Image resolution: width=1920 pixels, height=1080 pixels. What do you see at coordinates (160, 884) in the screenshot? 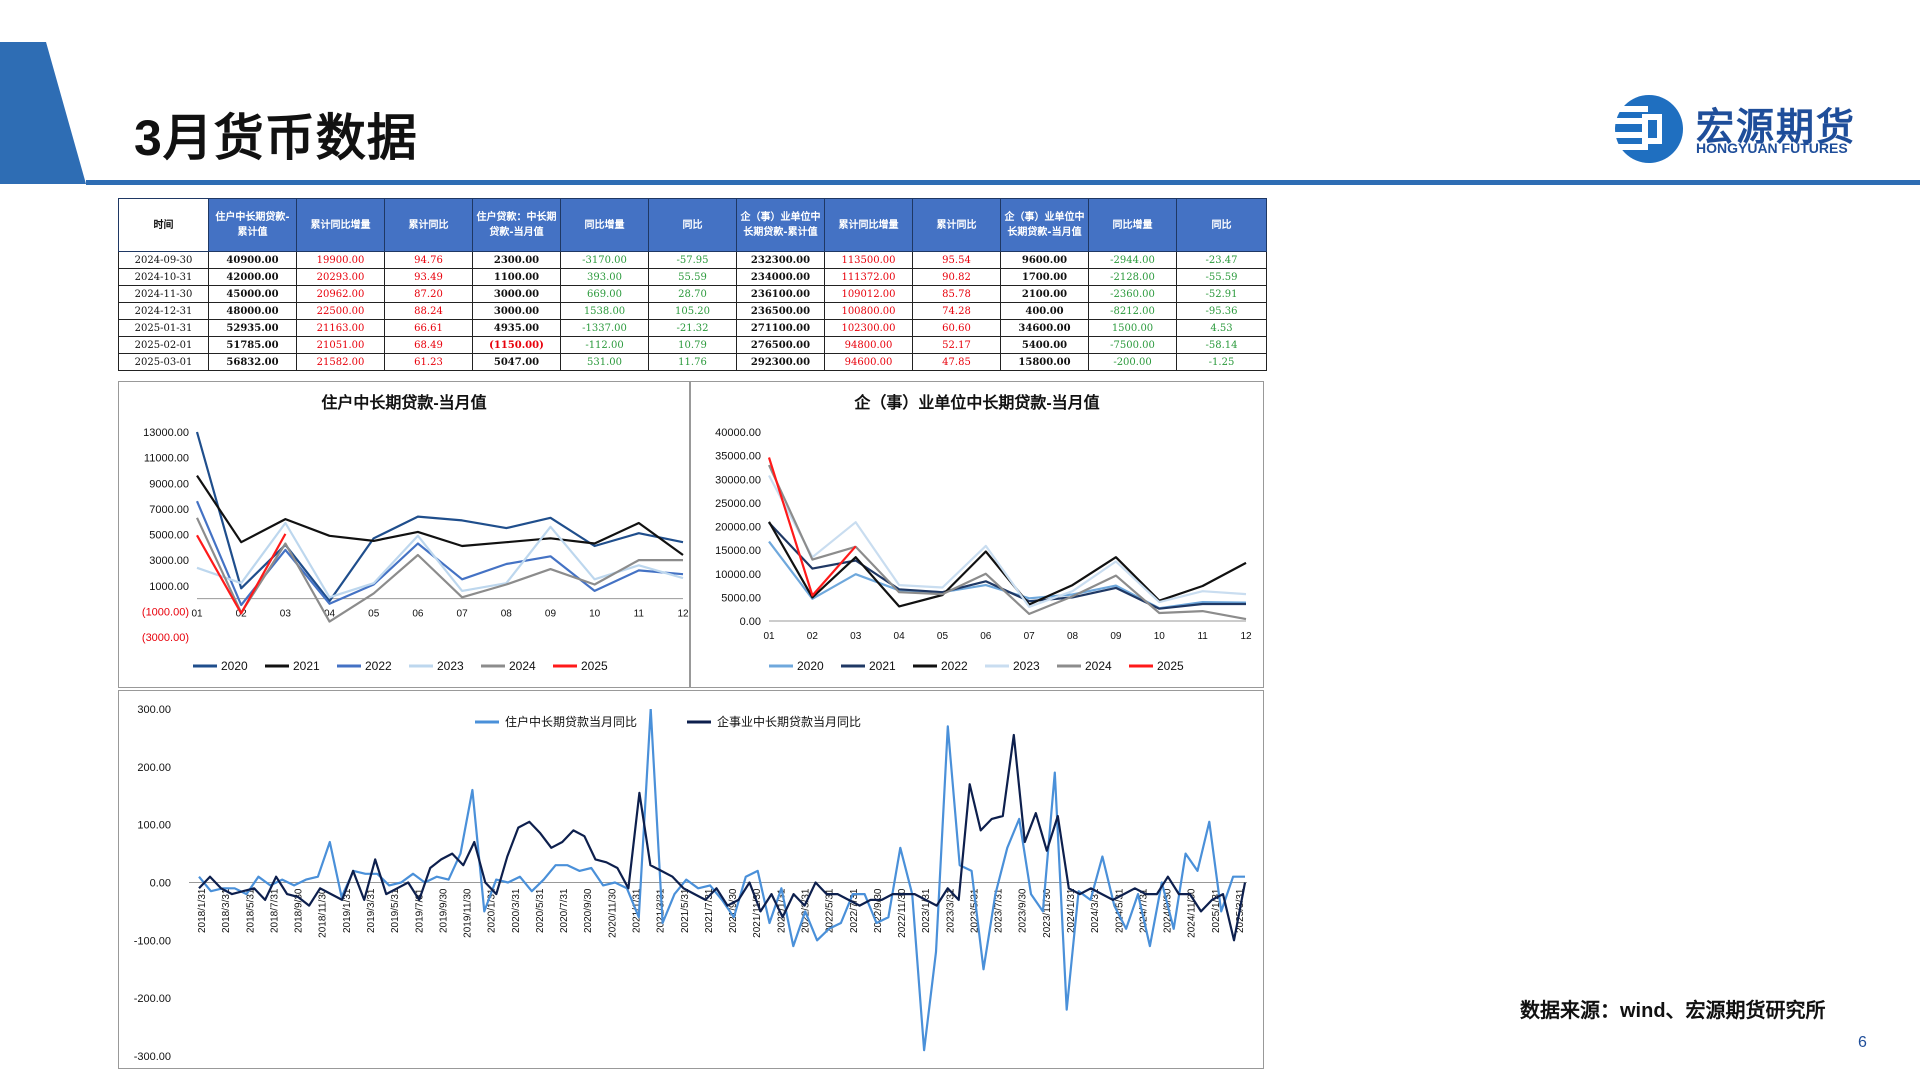
I see `y-tick-label: 0.00` at bounding box center [160, 884].